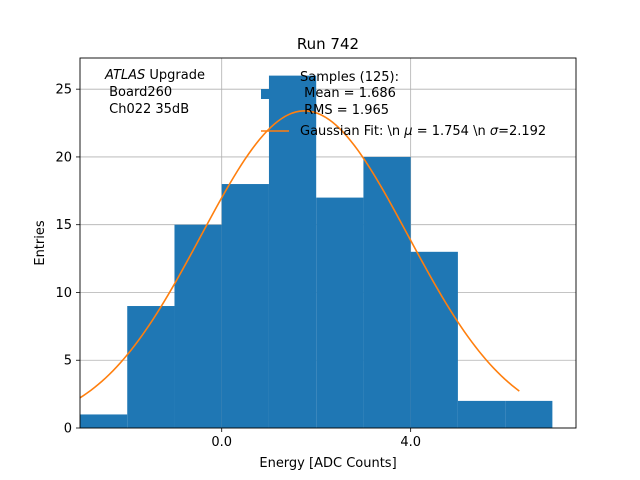 The height and width of the screenshot is (480, 640). I want to click on legend-fit-label: Gaussian Fit: \n μ = 1.754 \n σ=2.192, so click(423, 131).